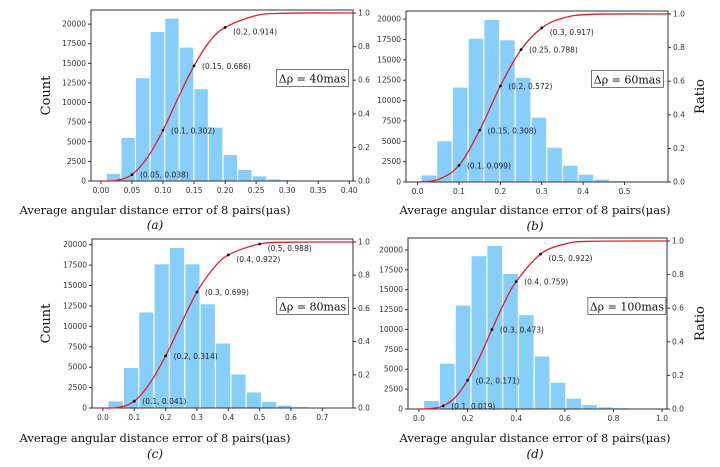 This screenshot has height=467, width=720. What do you see at coordinates (662, 418) in the screenshot?
I see `x-tick-label: 1.0` at bounding box center [662, 418].